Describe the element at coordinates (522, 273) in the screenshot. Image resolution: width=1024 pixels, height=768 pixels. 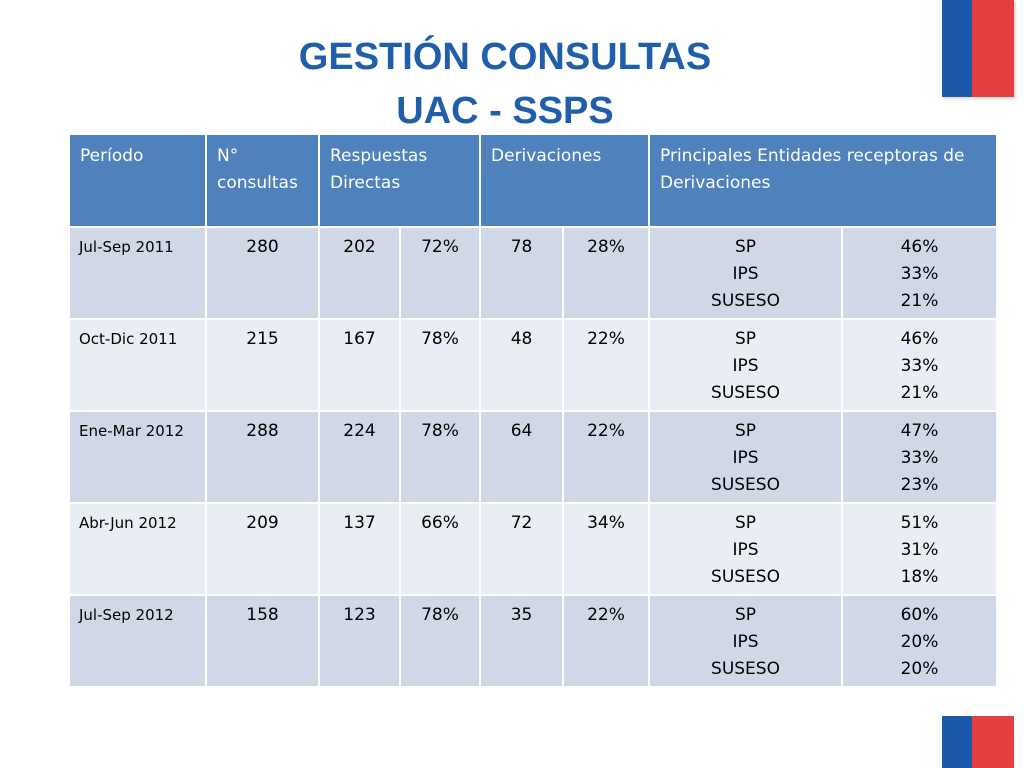
I see `cell-der-n: 78` at that location.